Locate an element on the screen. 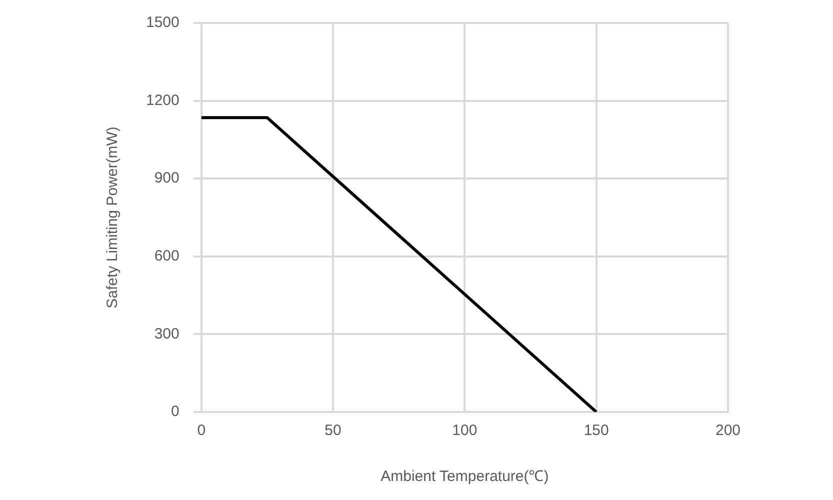 This screenshot has width=833, height=500. y-tick-label: 1200 is located at coordinates (163, 100).